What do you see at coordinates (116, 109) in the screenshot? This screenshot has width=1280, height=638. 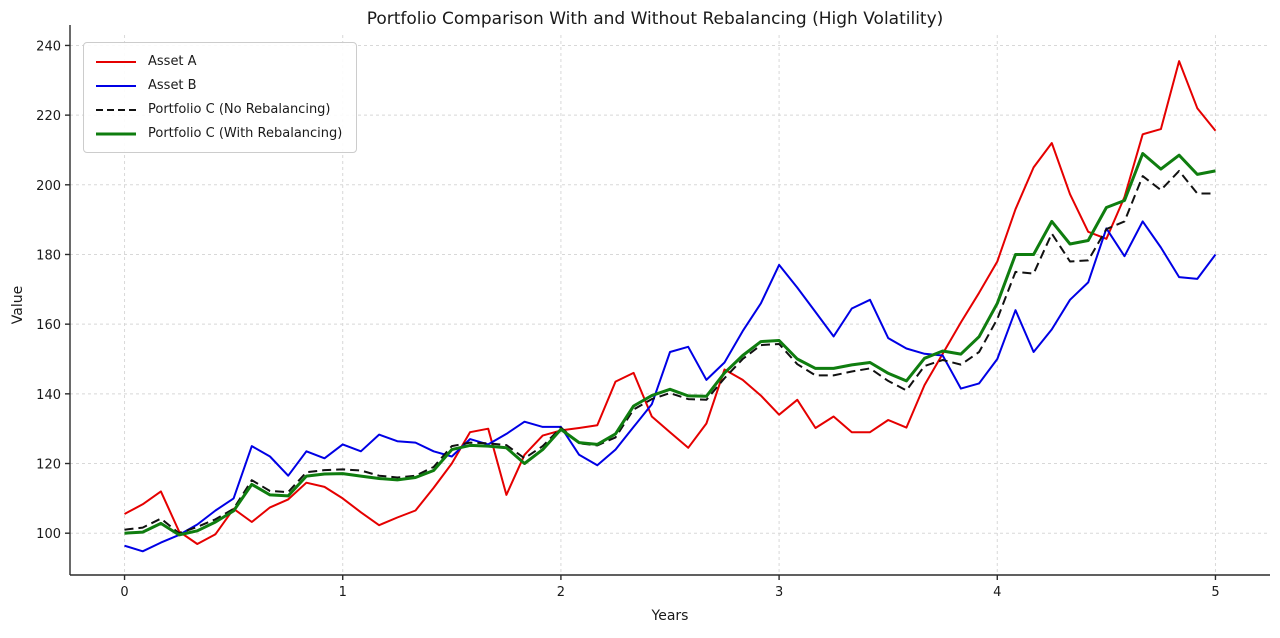 I see `legend-line-sample-portfolio-c-no-rebalancing` at bounding box center [116, 109].